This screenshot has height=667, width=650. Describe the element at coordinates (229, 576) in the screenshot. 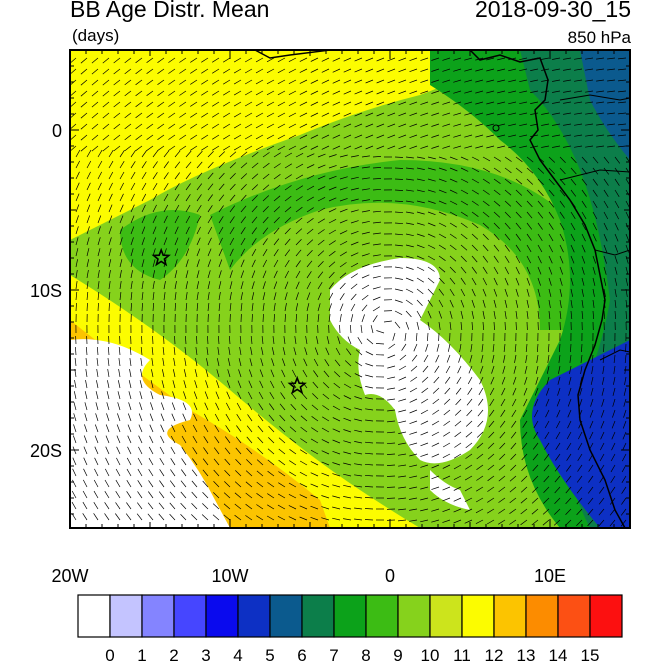

I see `lon-label: 10W` at that location.